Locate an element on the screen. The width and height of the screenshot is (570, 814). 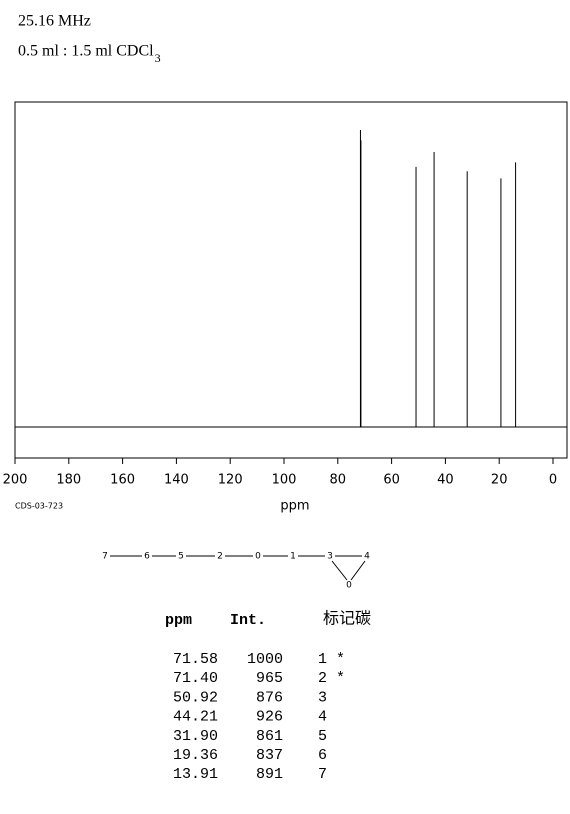
atom-label: 3 is located at coordinates (330, 557).